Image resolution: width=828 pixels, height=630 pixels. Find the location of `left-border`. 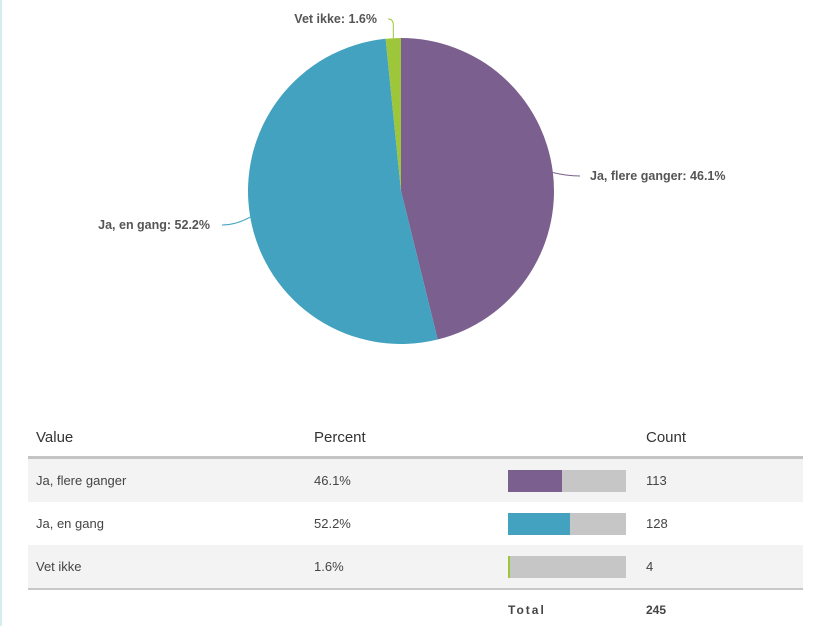

left-border is located at coordinates (1, 313).